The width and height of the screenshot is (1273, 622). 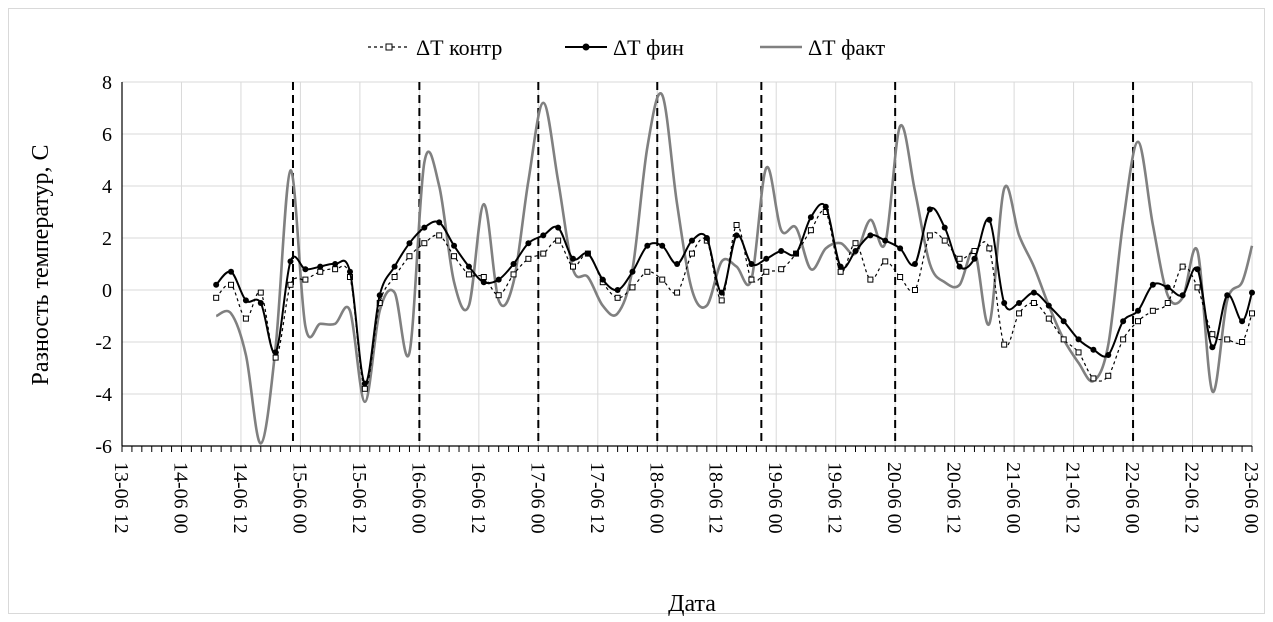 What do you see at coordinates (624, 47) in the screenshot?
I see `legend-item: ΔТ фин` at bounding box center [624, 47].